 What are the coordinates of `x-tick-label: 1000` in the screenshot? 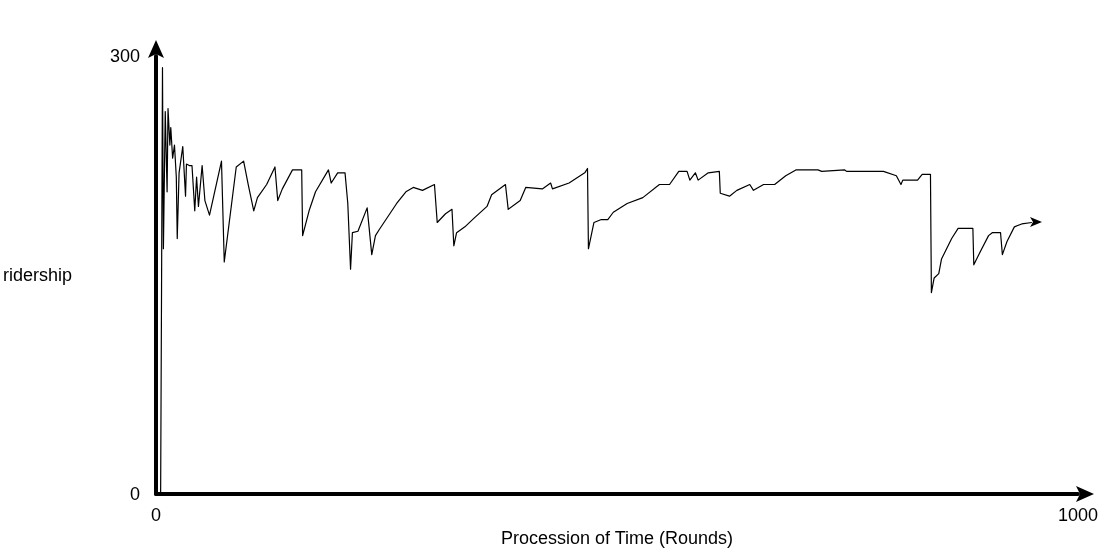 It's located at (1077, 515).